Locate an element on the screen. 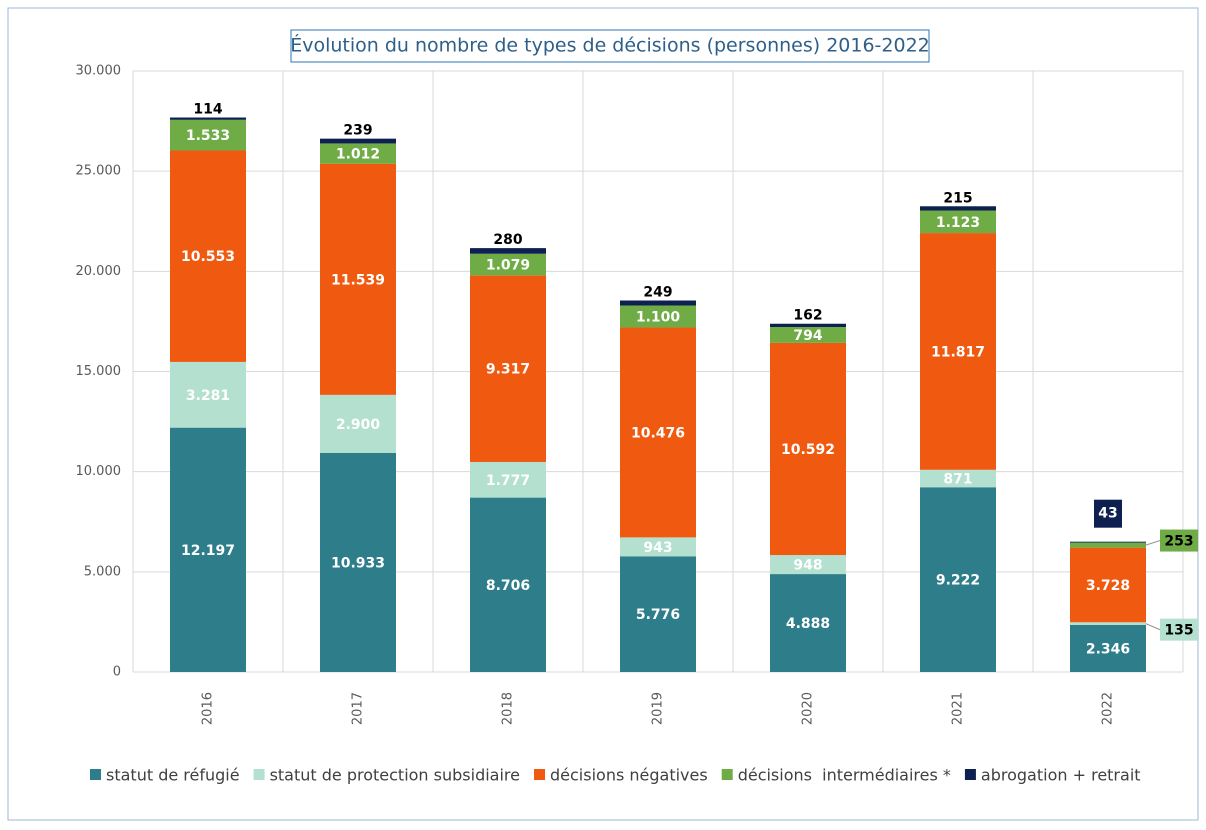  data-label: 10.553 is located at coordinates (208, 257).